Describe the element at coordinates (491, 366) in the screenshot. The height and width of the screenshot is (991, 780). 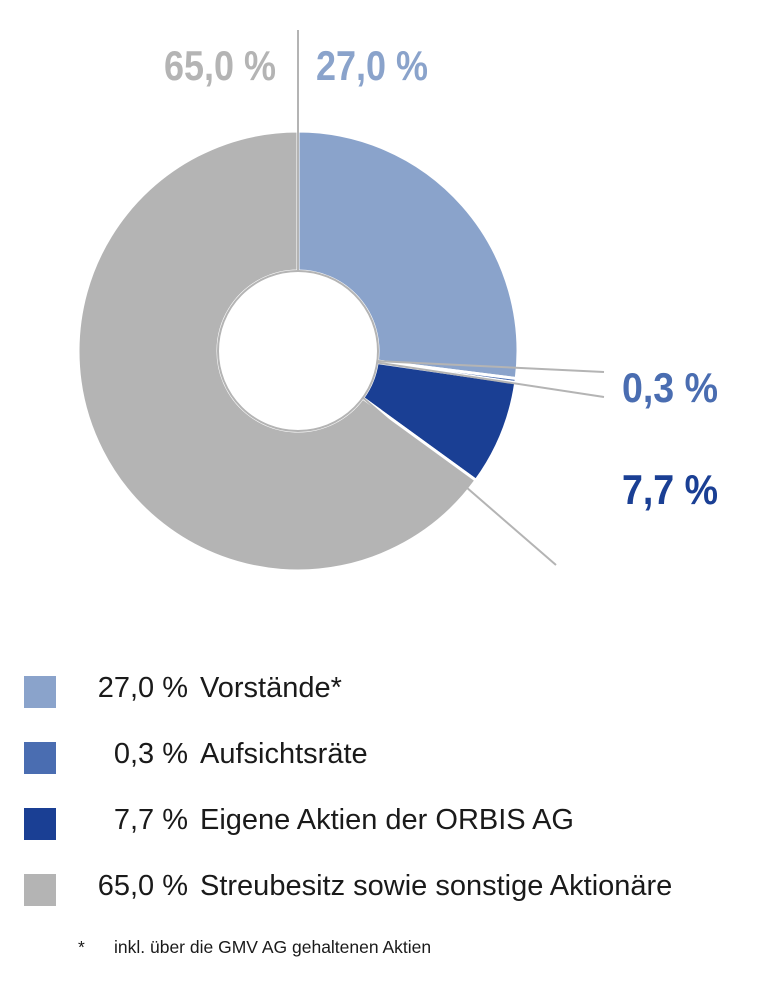
I see `leader-line-aufsichtsraete-a` at that location.